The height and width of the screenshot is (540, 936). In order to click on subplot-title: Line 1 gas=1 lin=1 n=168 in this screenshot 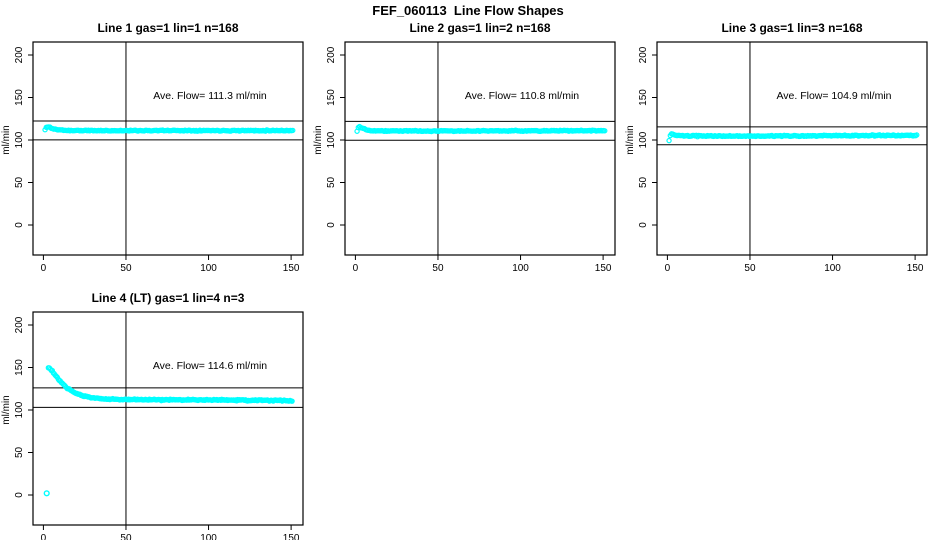, I will do `click(167, 28)`.